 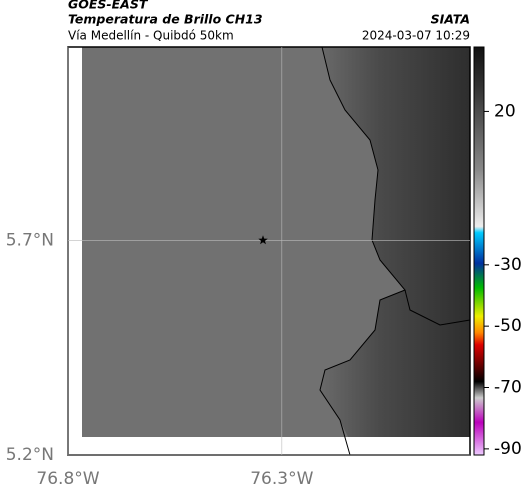 I want to click on coastline, so click(x=362, y=251).